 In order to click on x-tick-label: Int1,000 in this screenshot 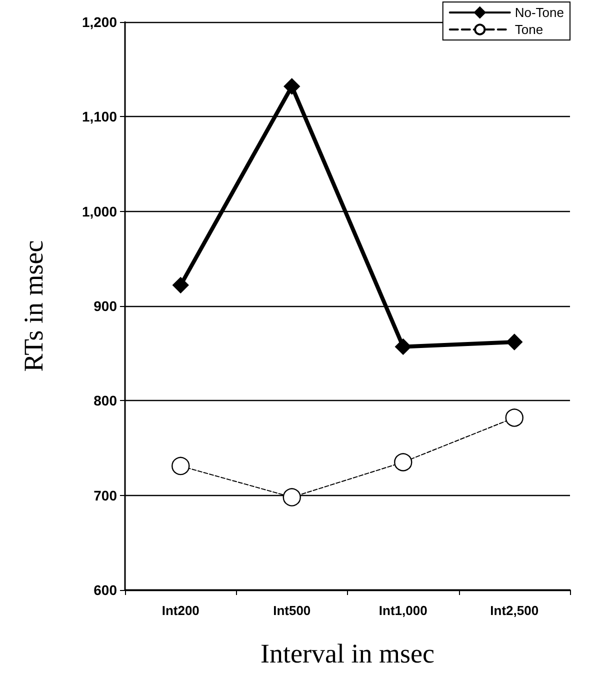, I will do `click(403, 610)`.